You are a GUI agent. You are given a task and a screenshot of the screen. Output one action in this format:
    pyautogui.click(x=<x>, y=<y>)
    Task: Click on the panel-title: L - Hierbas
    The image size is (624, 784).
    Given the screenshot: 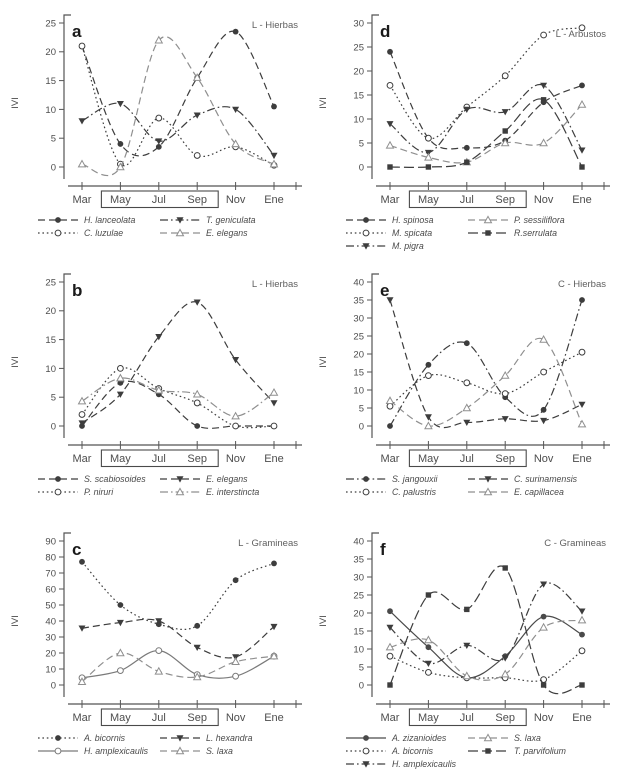 What is the action you would take?
    pyautogui.click(x=275, y=284)
    